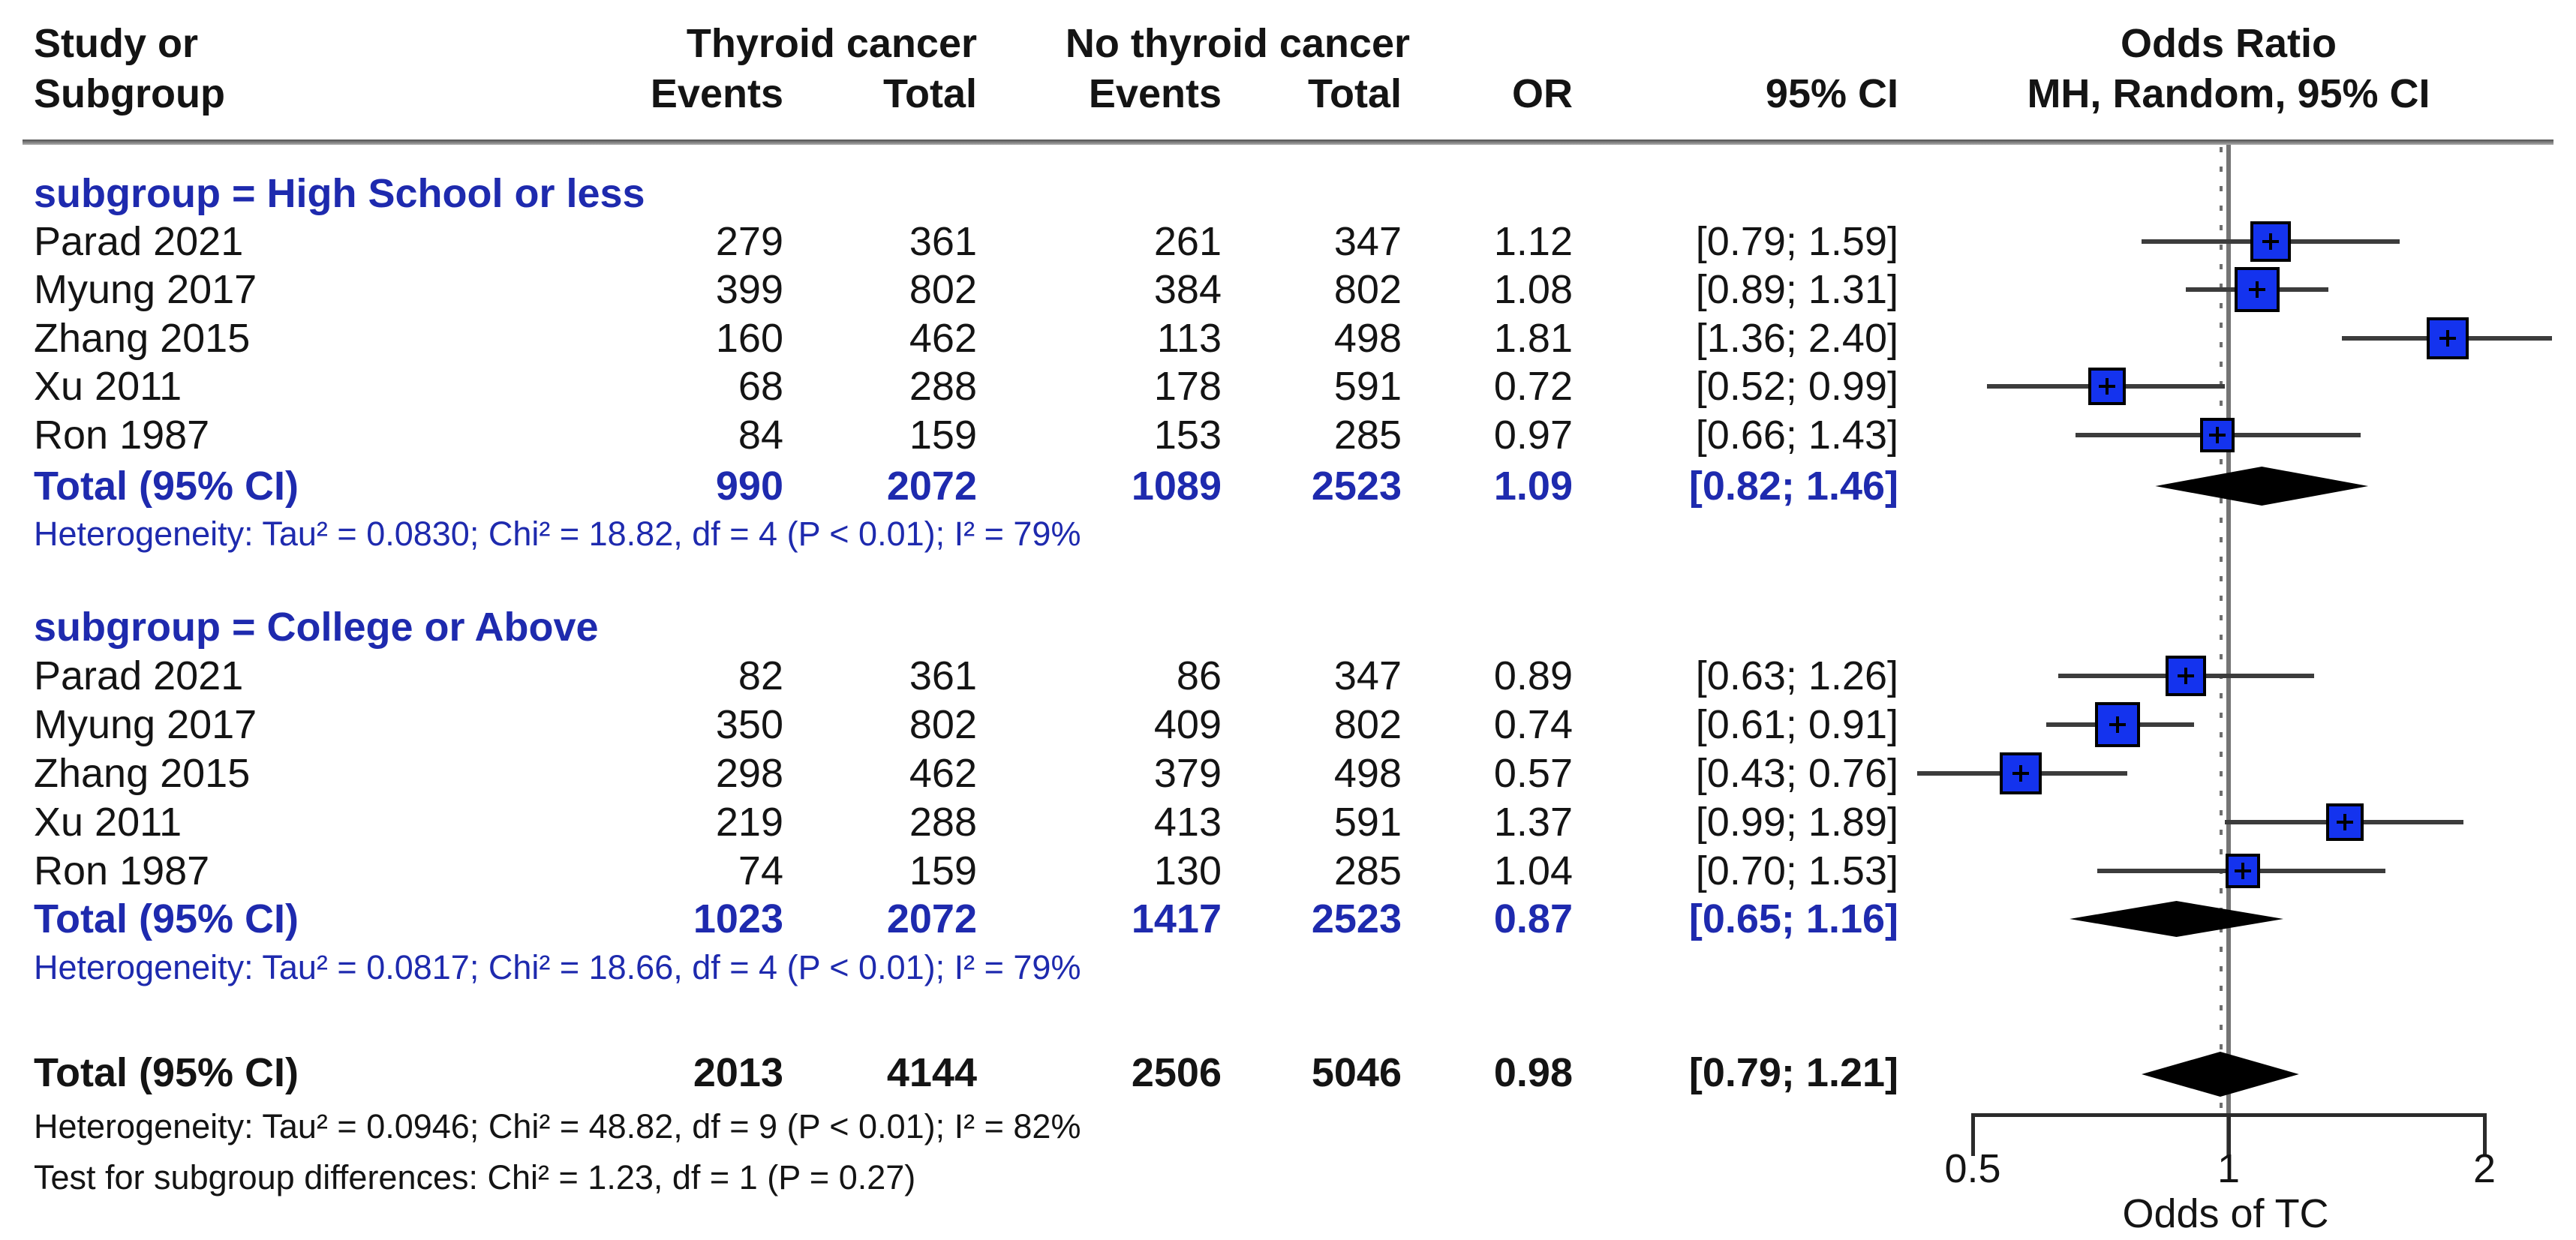 The image size is (2576, 1240). Describe the element at coordinates (749, 289) in the screenshot. I see `table-cell: 399` at that location.